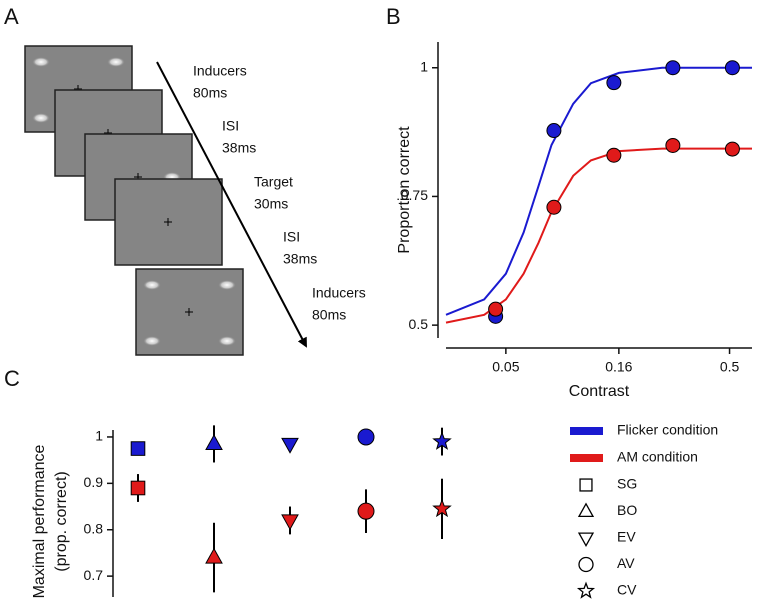 The image size is (781, 610). Describe the element at coordinates (393, 16) in the screenshot. I see `panel-label: B` at that location.